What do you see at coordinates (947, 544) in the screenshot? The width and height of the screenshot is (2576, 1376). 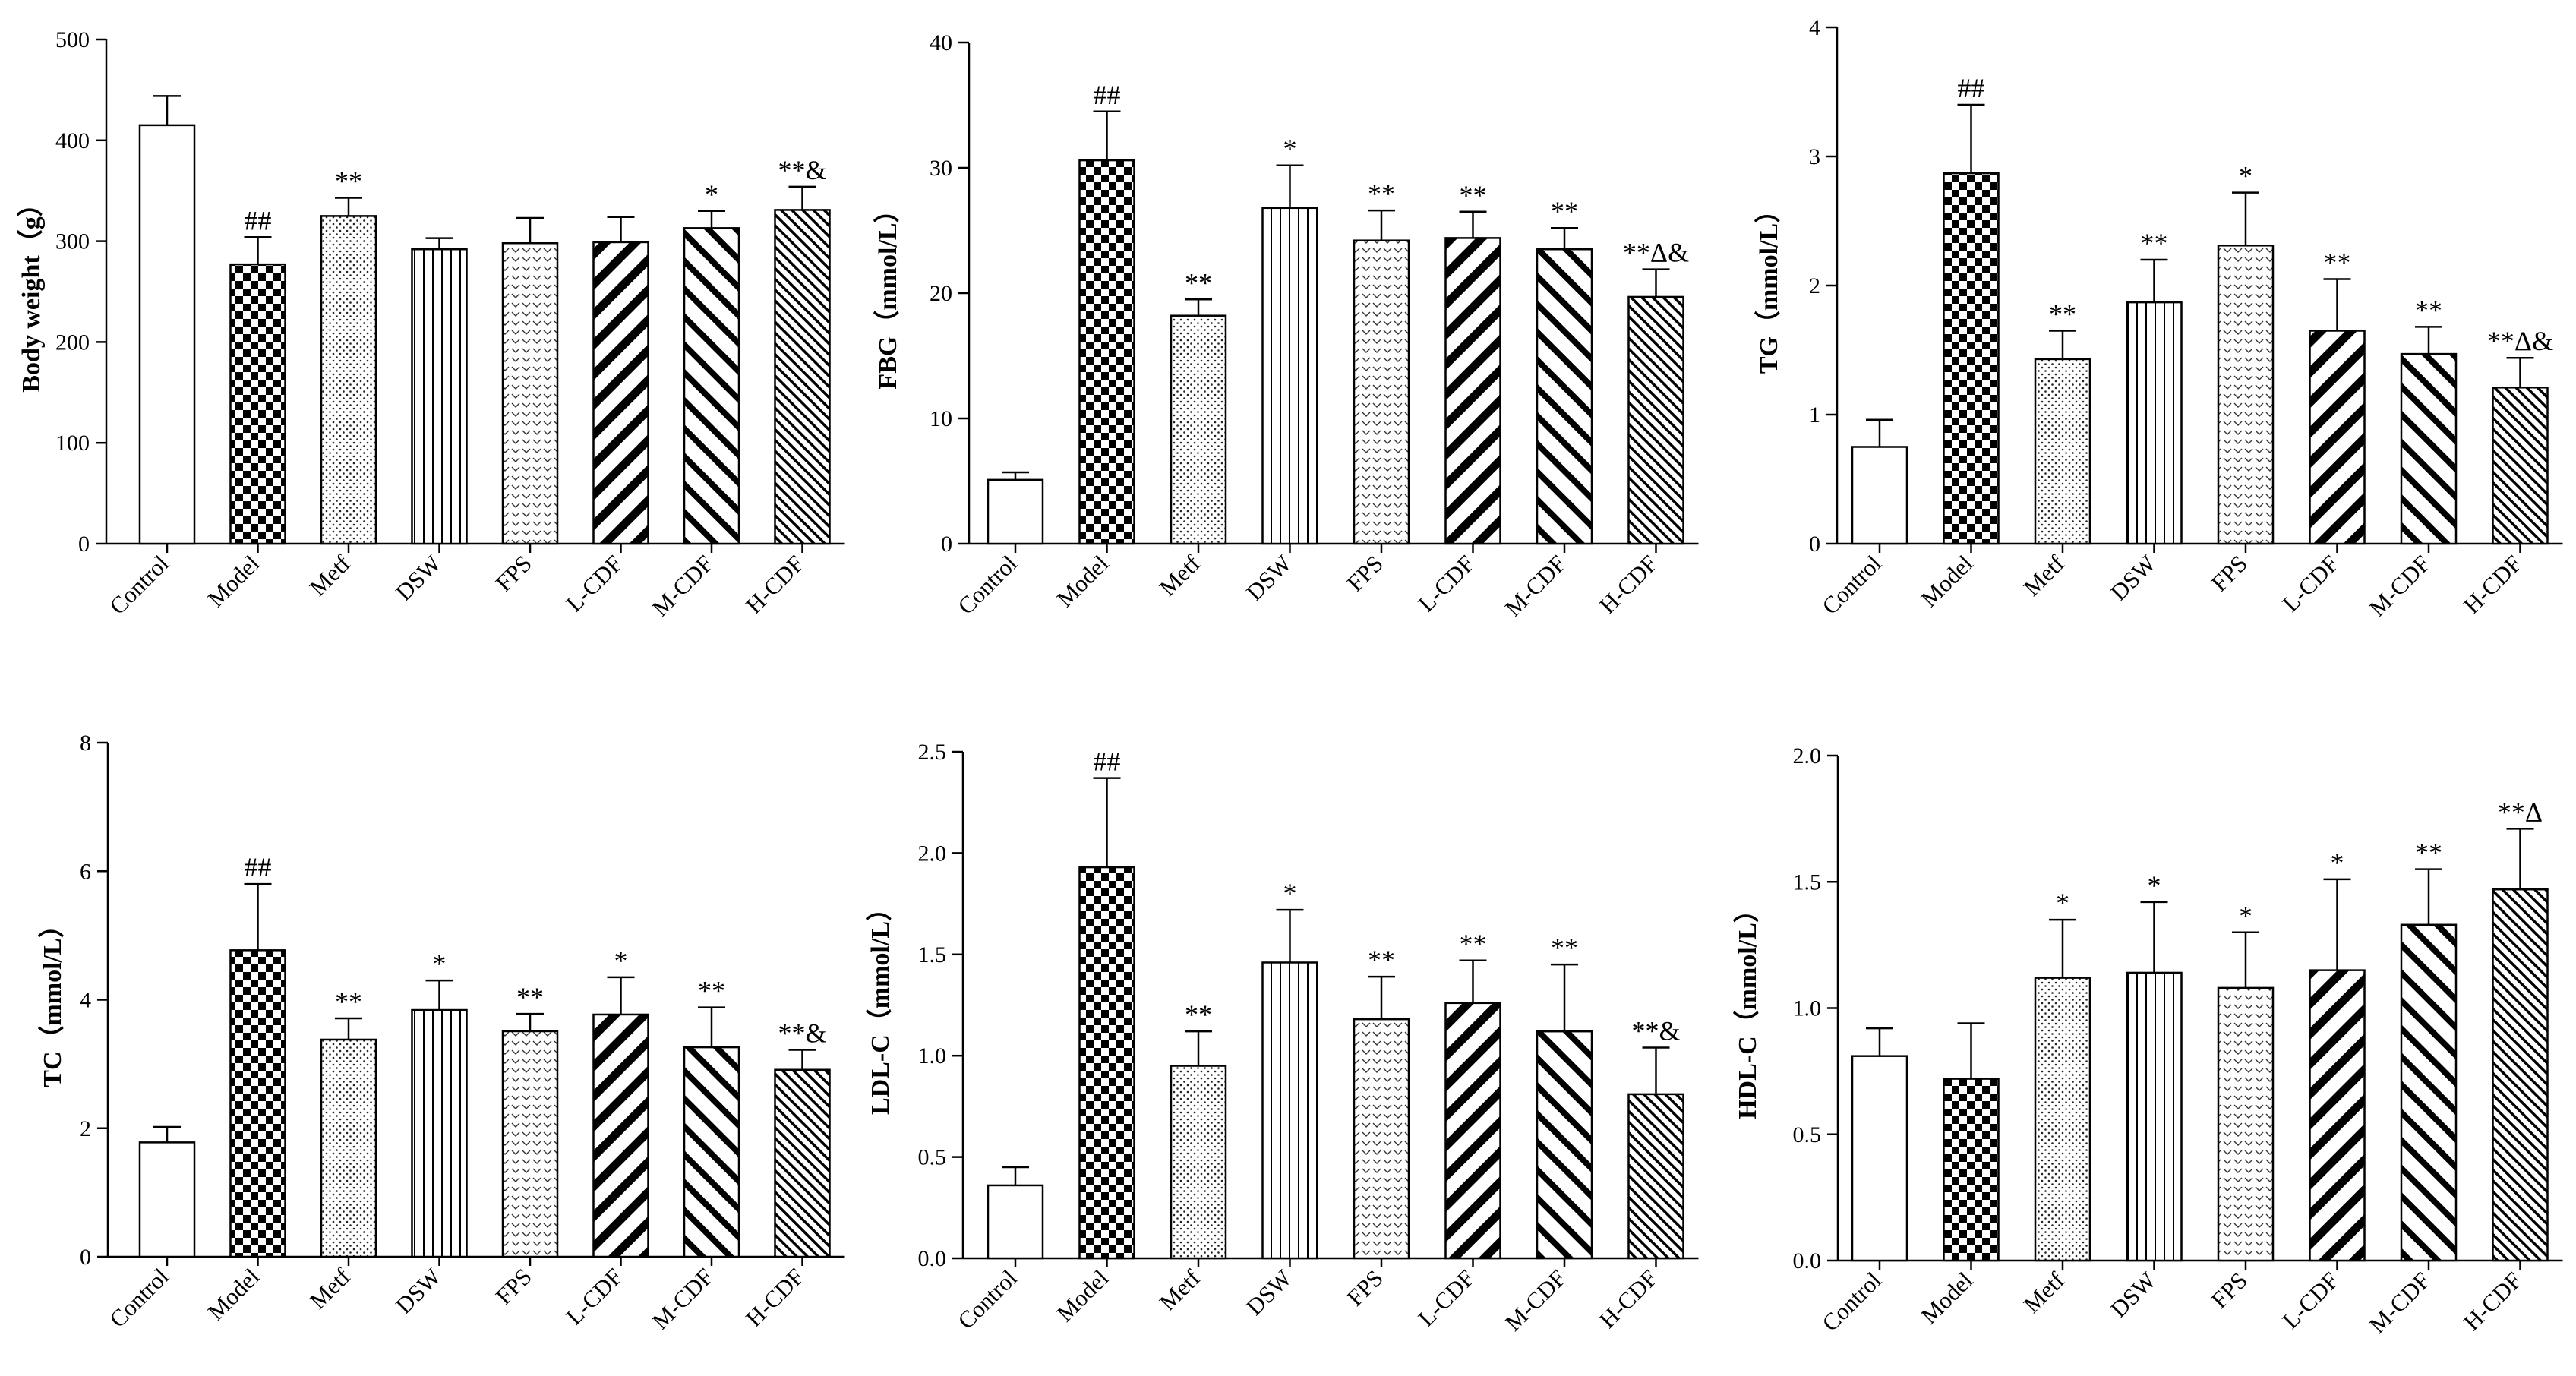 I see `y-tick-label: 0` at bounding box center [947, 544].